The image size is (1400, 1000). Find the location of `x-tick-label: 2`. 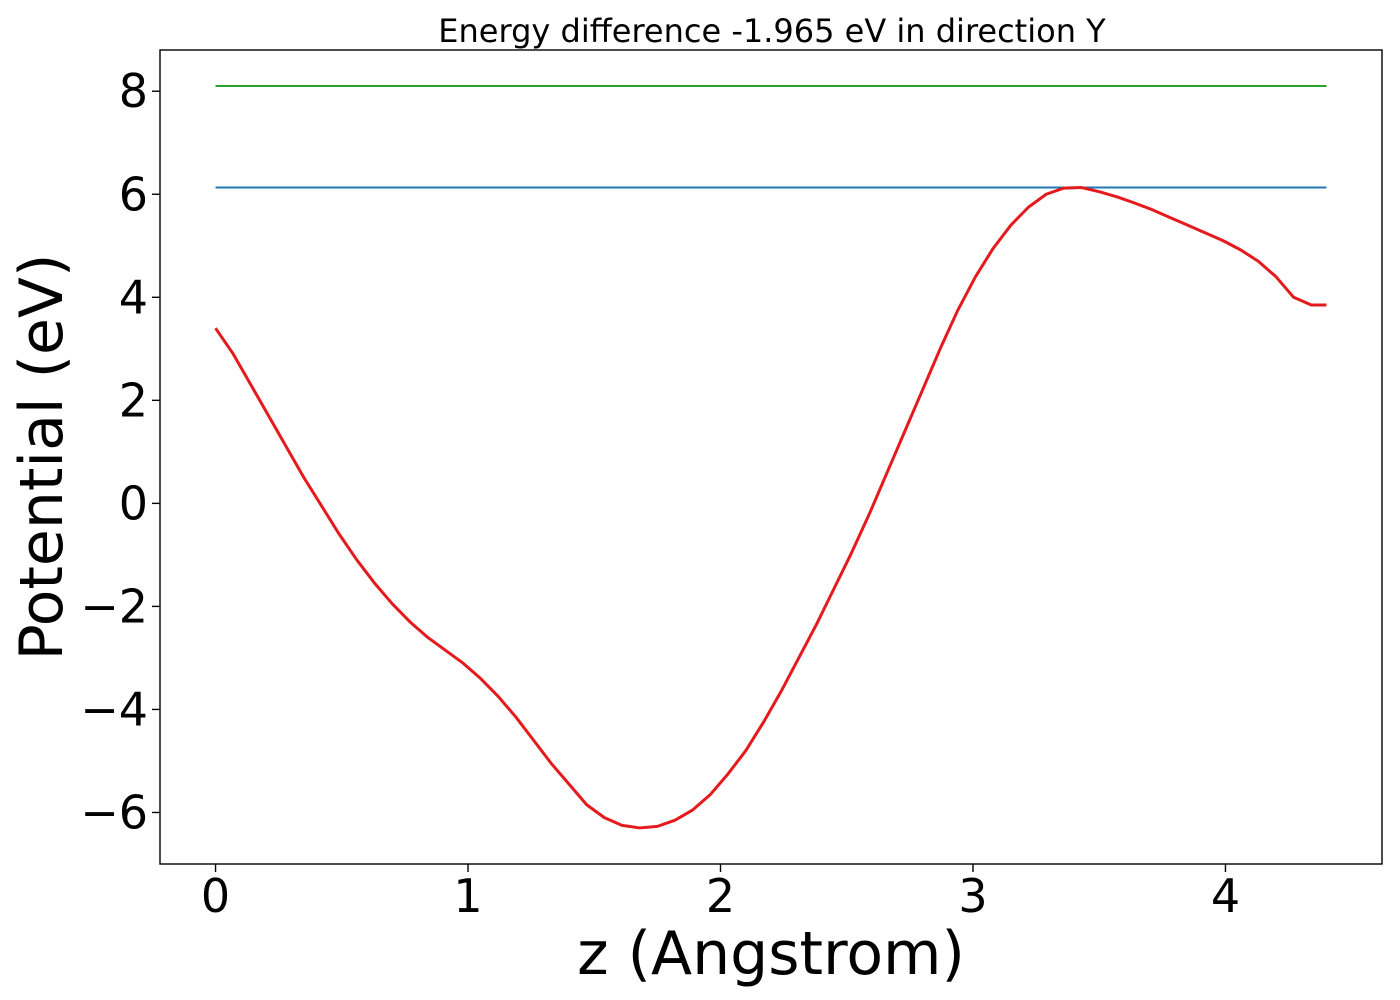

x-tick-label: 2 is located at coordinates (720, 896).